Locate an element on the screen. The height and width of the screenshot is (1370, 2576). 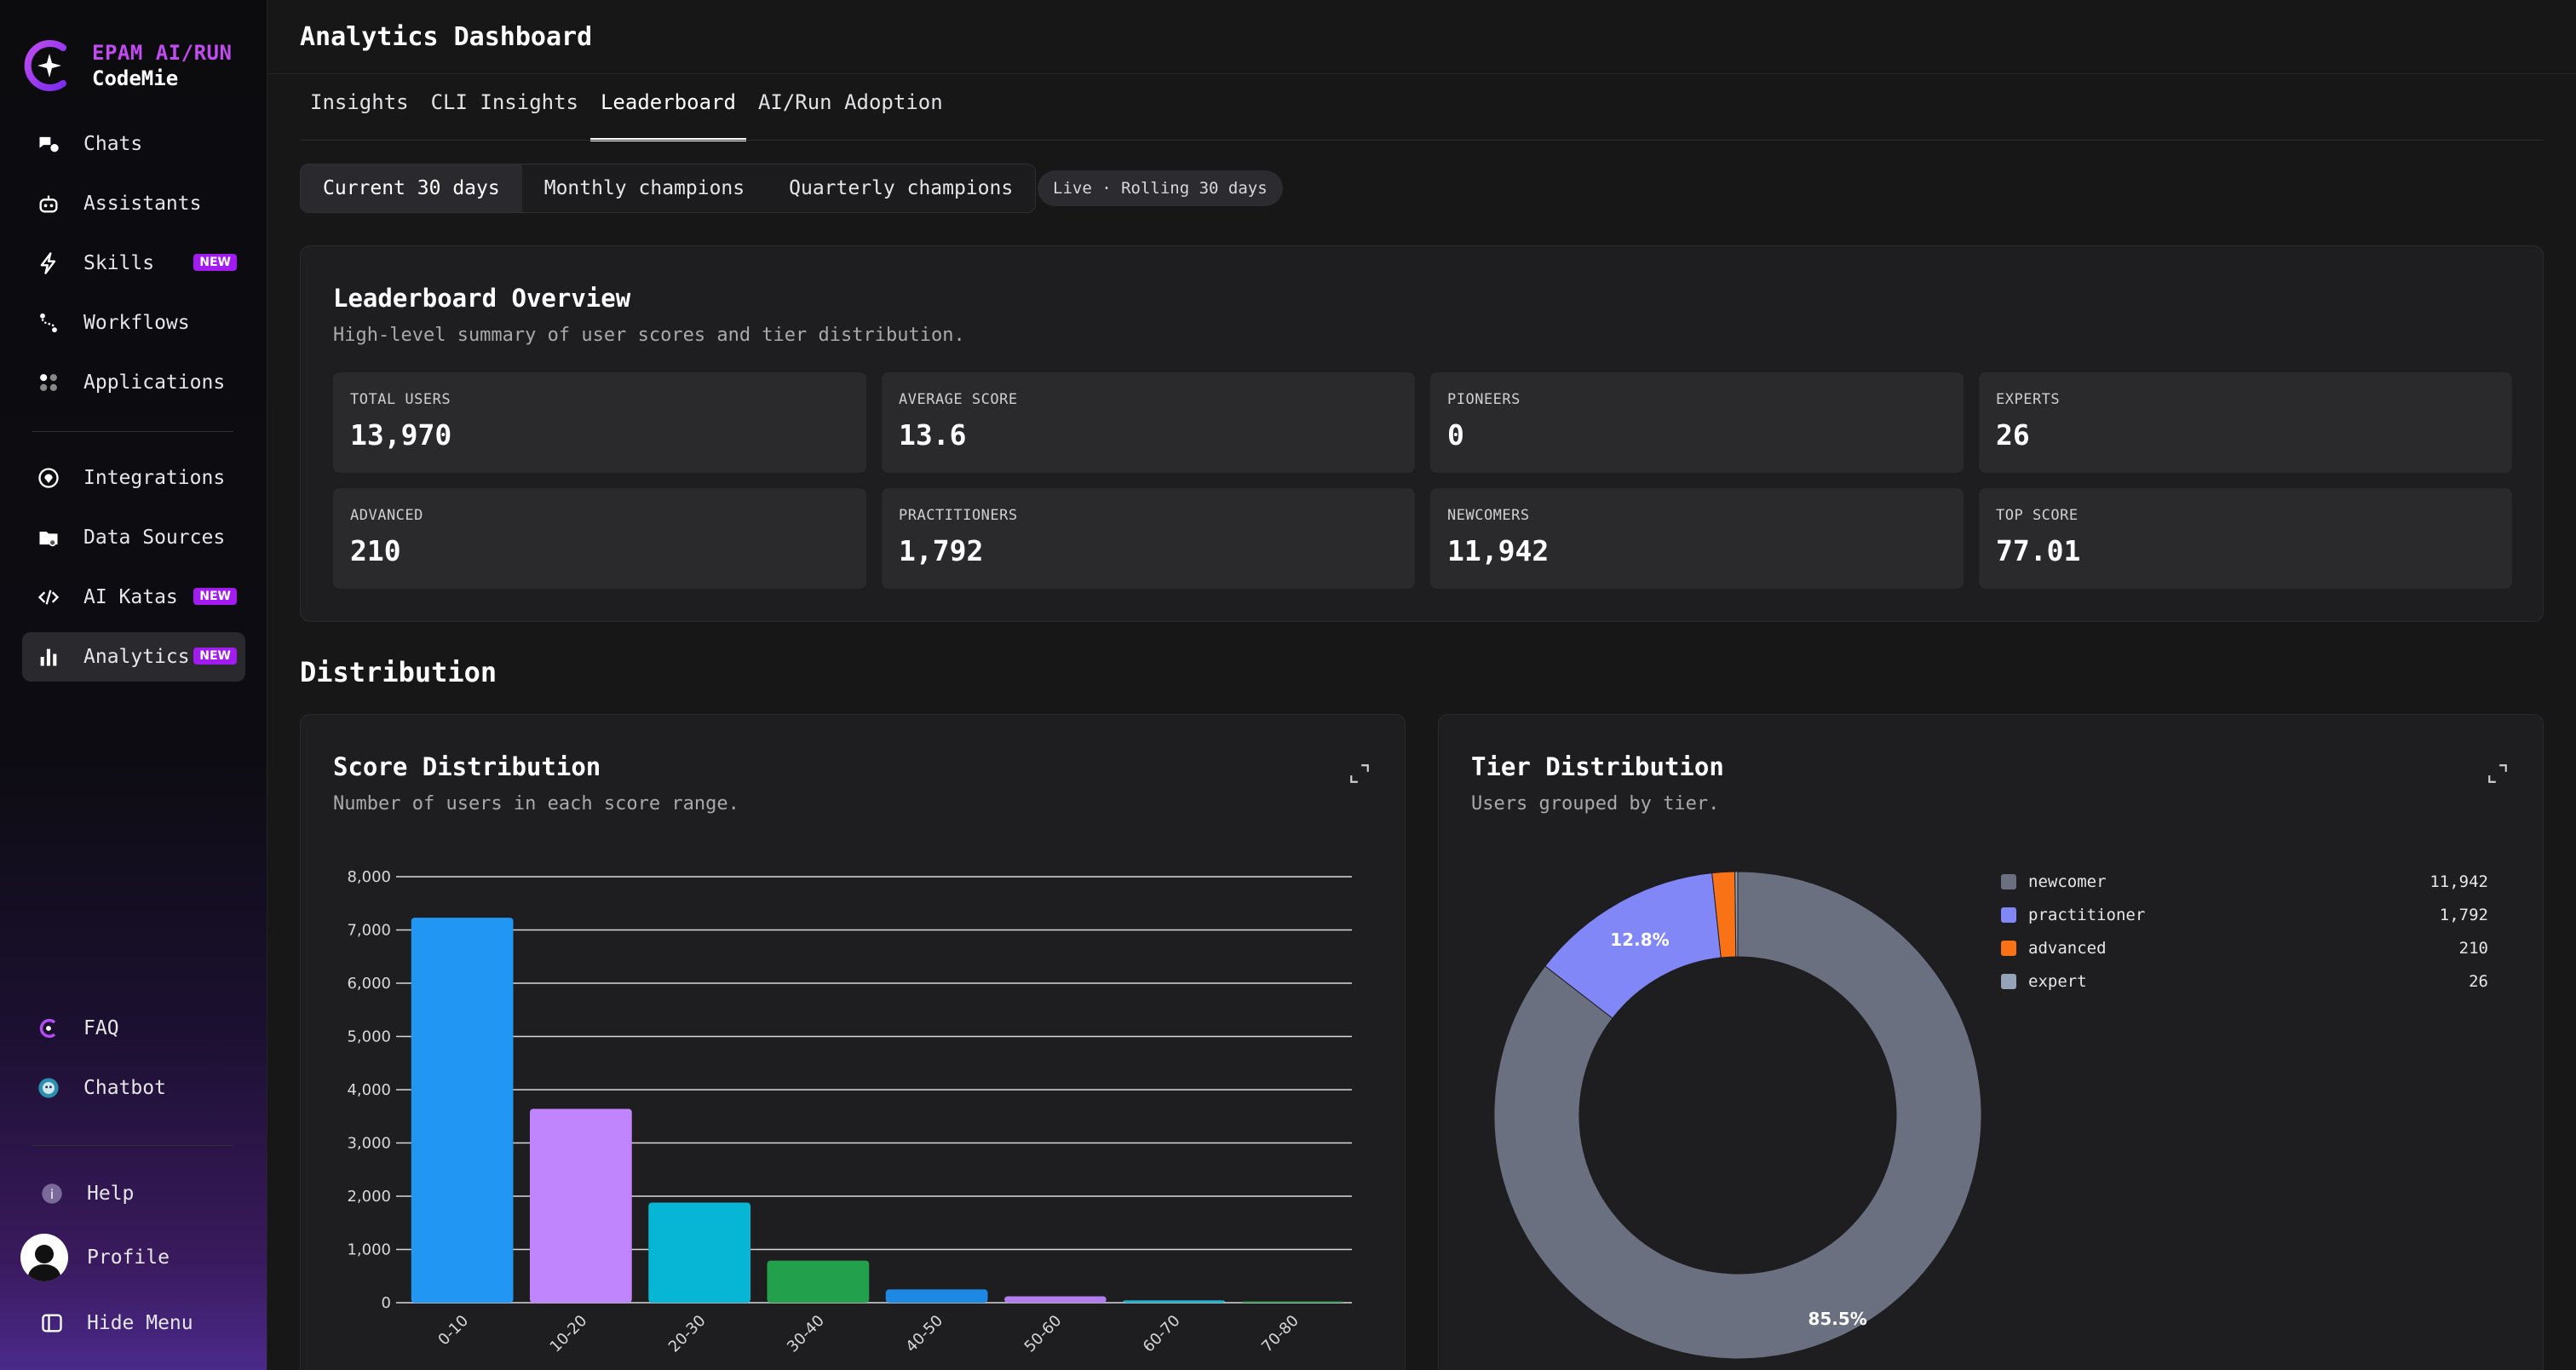
sidebar-item-analytics: Analytics NEW is located at coordinates (134, 657).